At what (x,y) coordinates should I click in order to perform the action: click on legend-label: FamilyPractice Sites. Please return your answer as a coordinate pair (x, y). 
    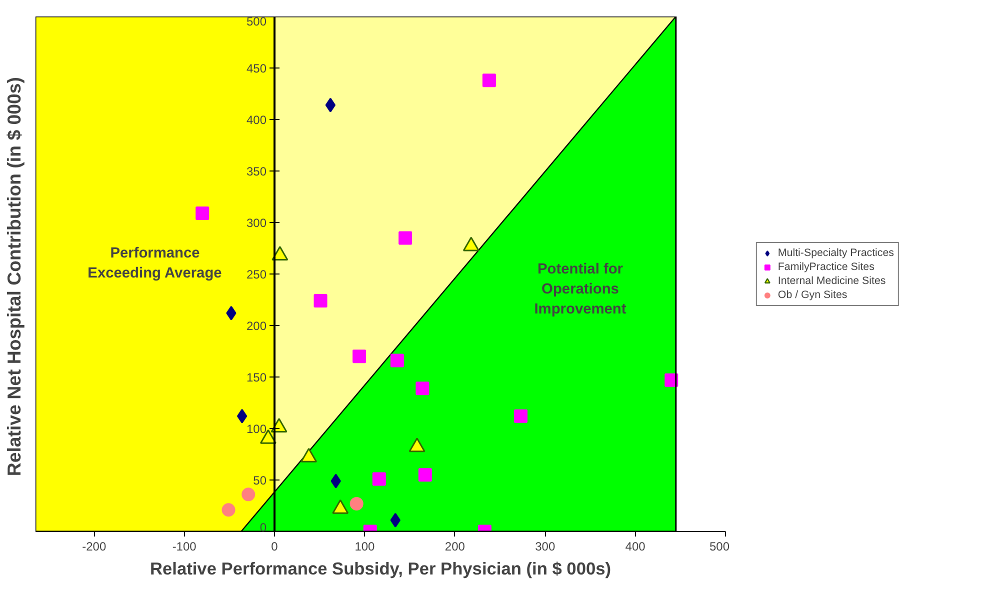
    Looking at the image, I should click on (826, 266).